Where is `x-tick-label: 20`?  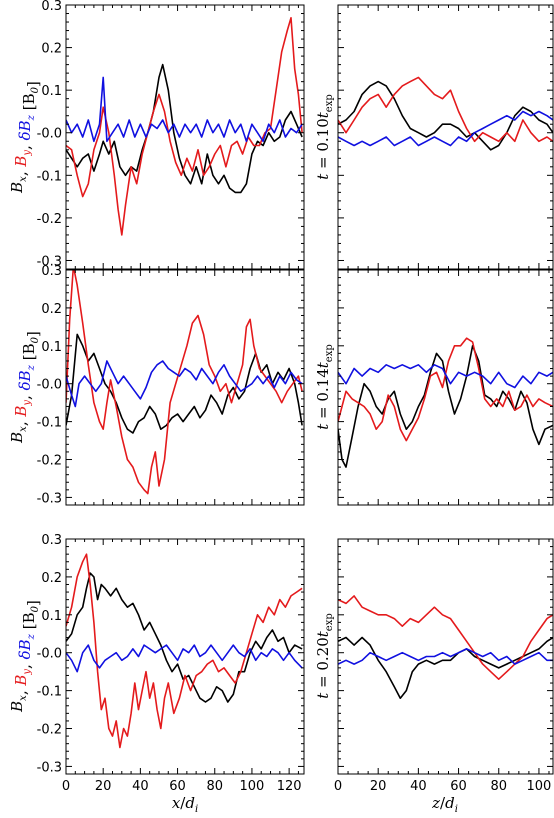
x-tick-label: 20 is located at coordinates (103, 786).